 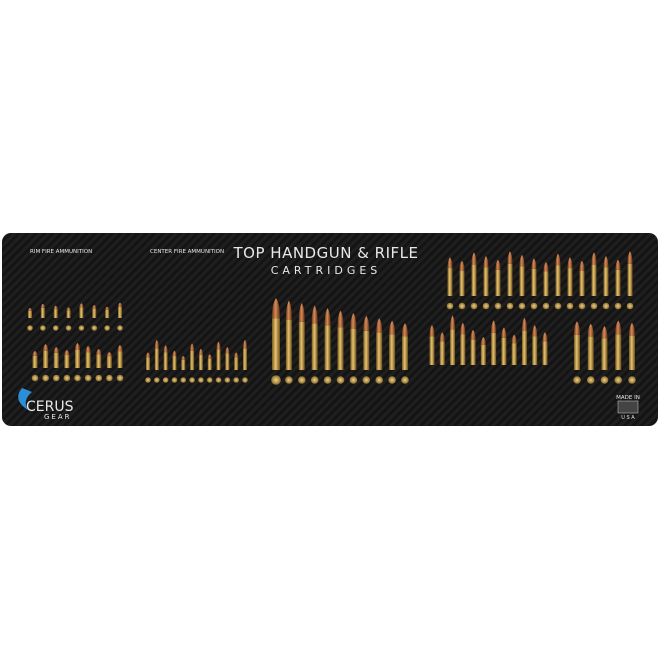 What do you see at coordinates (326, 253) in the screenshot?
I see `title: TOP HANDGUN & RIFLE` at bounding box center [326, 253].